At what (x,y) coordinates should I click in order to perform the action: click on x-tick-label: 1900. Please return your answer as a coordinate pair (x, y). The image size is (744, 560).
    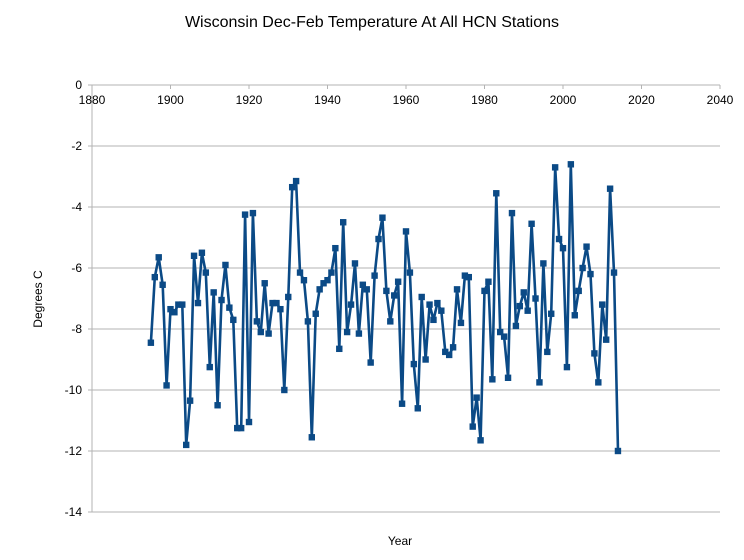
    Looking at the image, I should click on (170, 100).